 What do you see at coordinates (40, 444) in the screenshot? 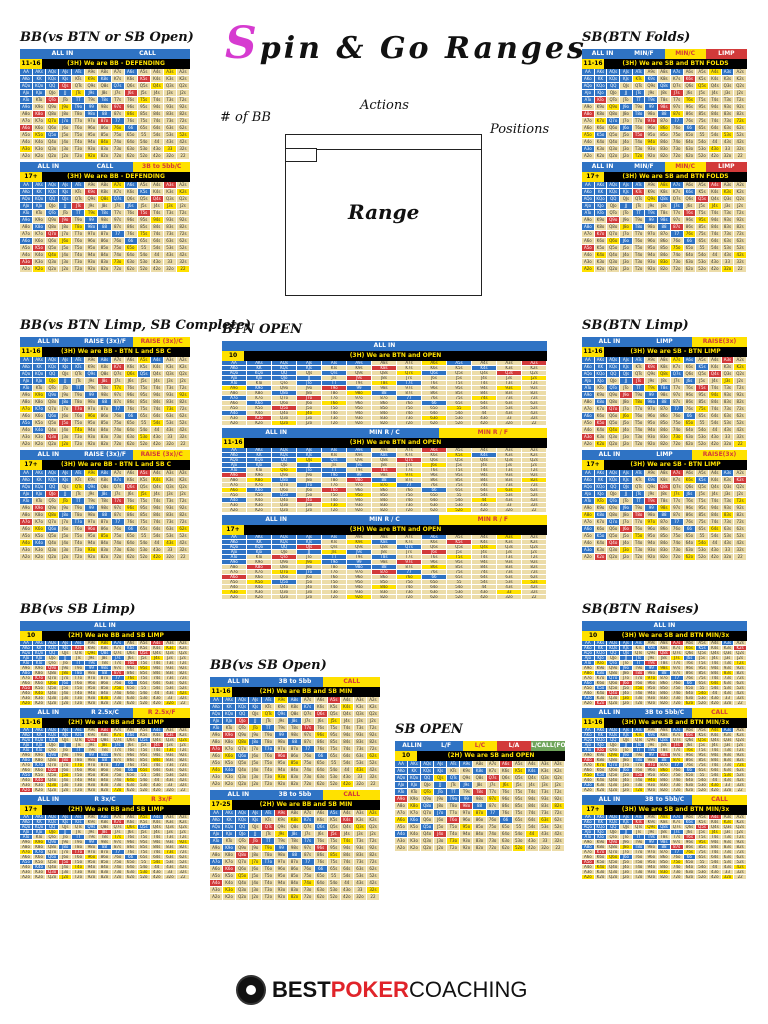
I see `hand-cell: K2o` at bounding box center [40, 444].